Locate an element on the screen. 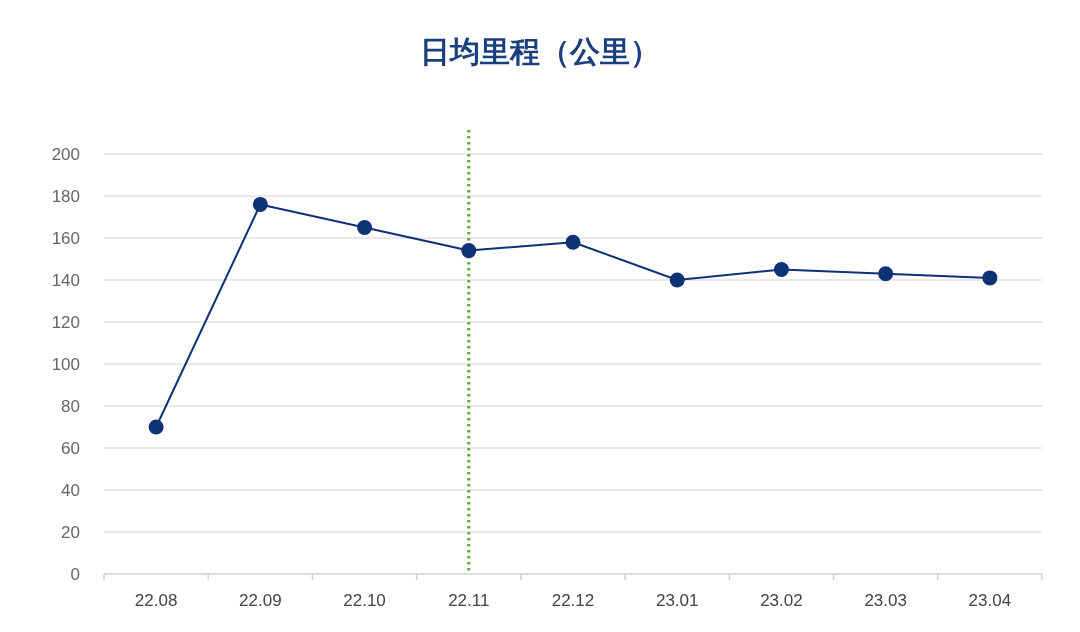 The height and width of the screenshot is (632, 1080). x-tick-label: 22.09 is located at coordinates (260, 600).